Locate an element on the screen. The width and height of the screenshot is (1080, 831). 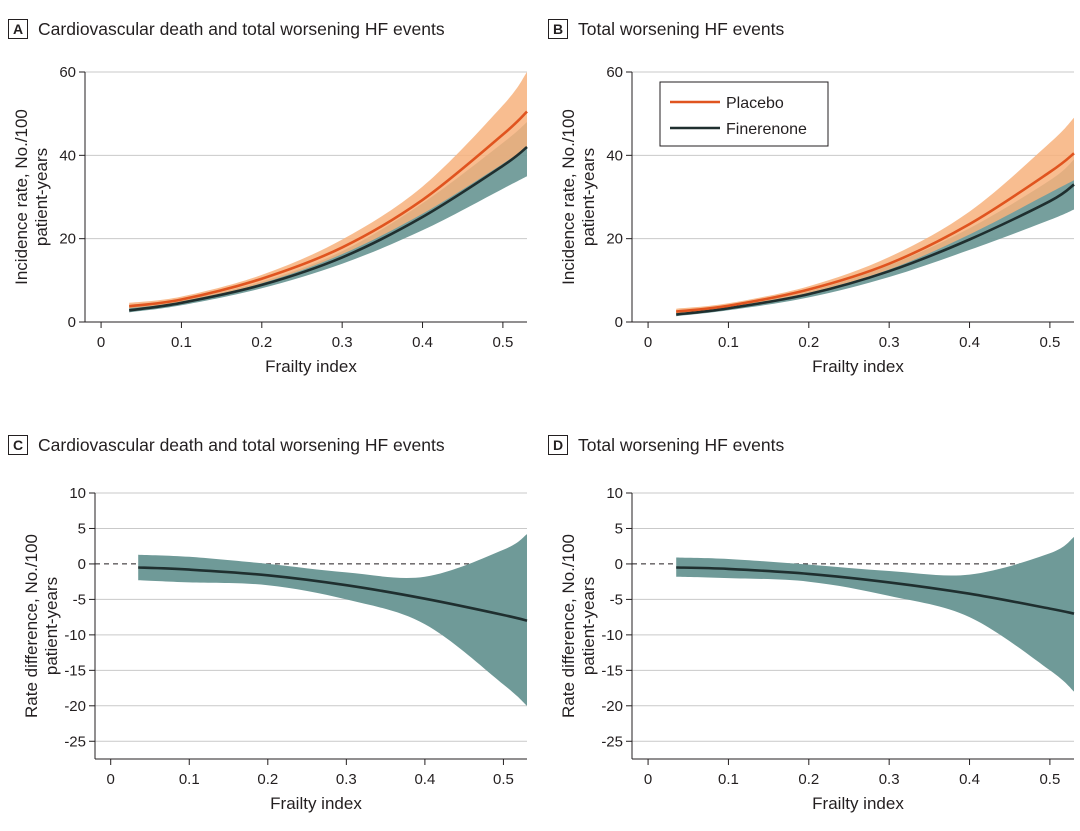
legend-label: Placebo is located at coordinates (755, 103).